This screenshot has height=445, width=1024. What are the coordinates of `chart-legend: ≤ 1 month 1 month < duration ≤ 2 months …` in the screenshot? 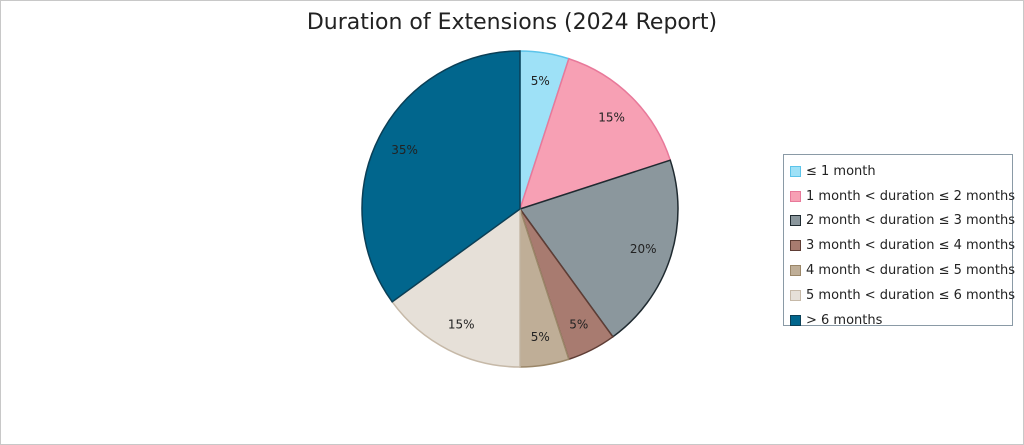 It's located at (899, 241).